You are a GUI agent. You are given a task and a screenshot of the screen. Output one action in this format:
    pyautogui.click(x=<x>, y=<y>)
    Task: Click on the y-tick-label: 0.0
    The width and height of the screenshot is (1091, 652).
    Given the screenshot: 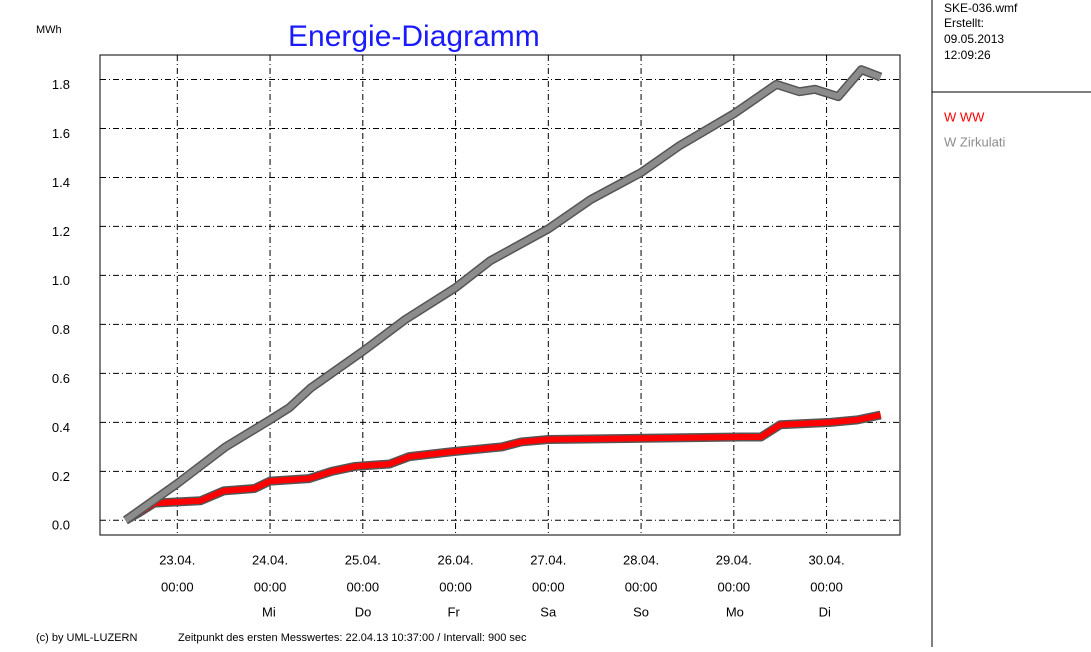 What is the action you would take?
    pyautogui.click(x=61, y=525)
    